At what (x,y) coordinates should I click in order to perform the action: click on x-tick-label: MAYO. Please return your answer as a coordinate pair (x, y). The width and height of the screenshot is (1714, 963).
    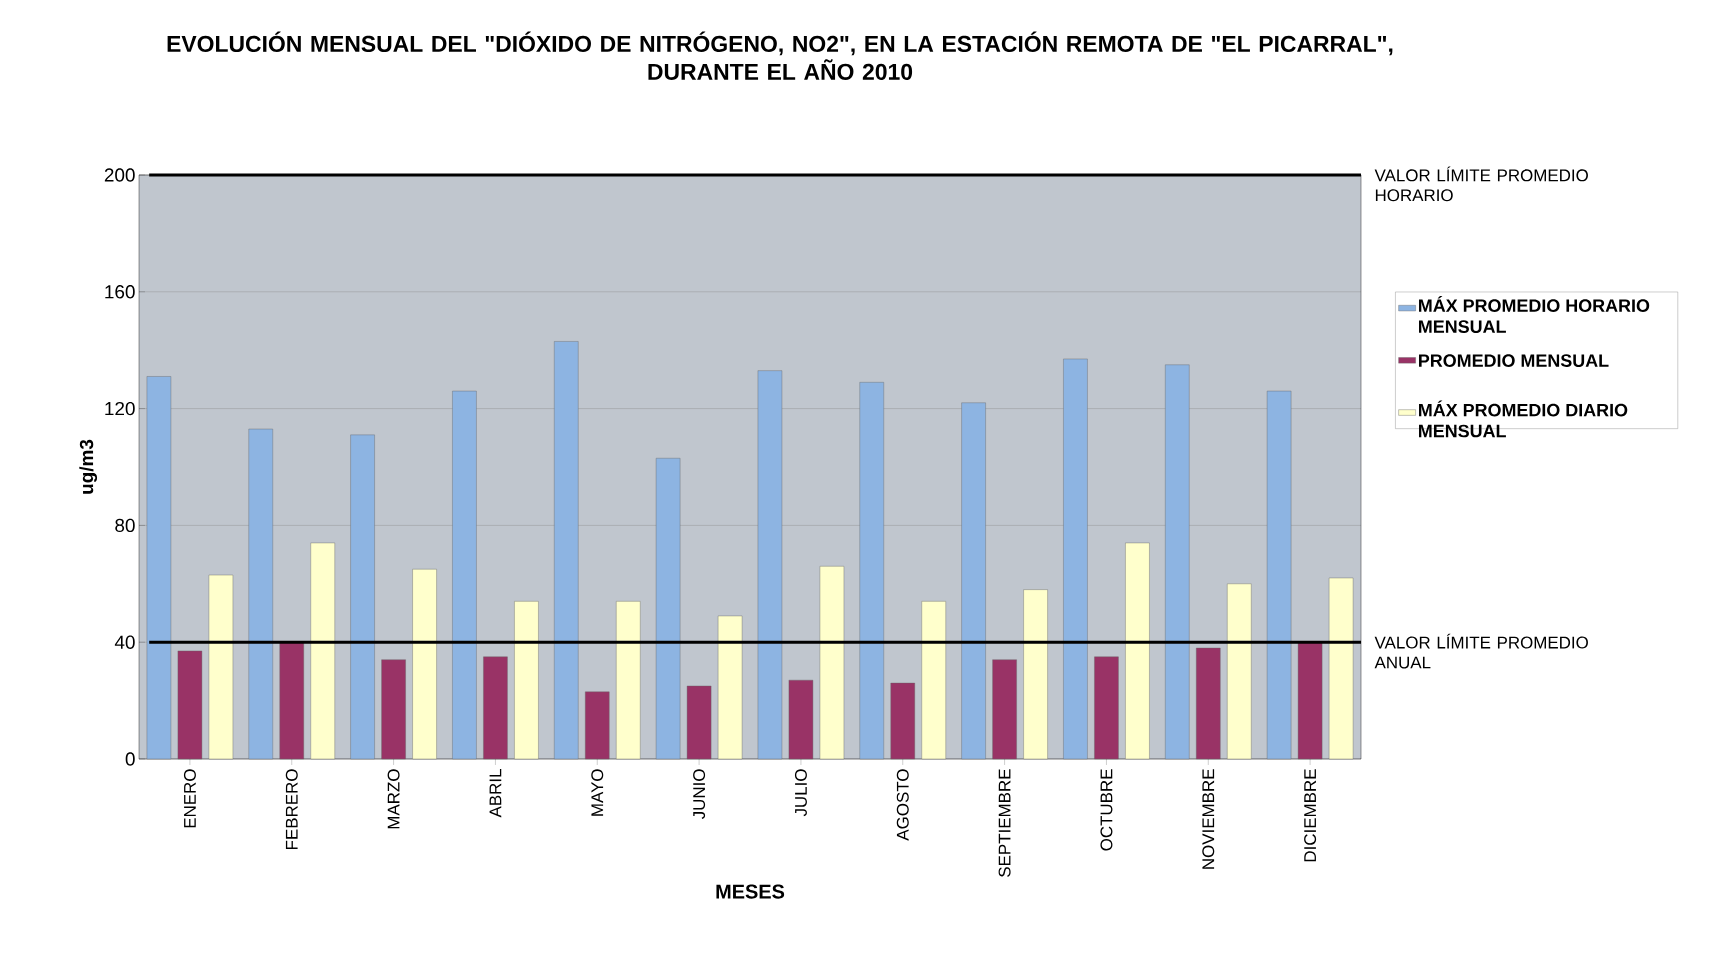
    Looking at the image, I should click on (597, 792).